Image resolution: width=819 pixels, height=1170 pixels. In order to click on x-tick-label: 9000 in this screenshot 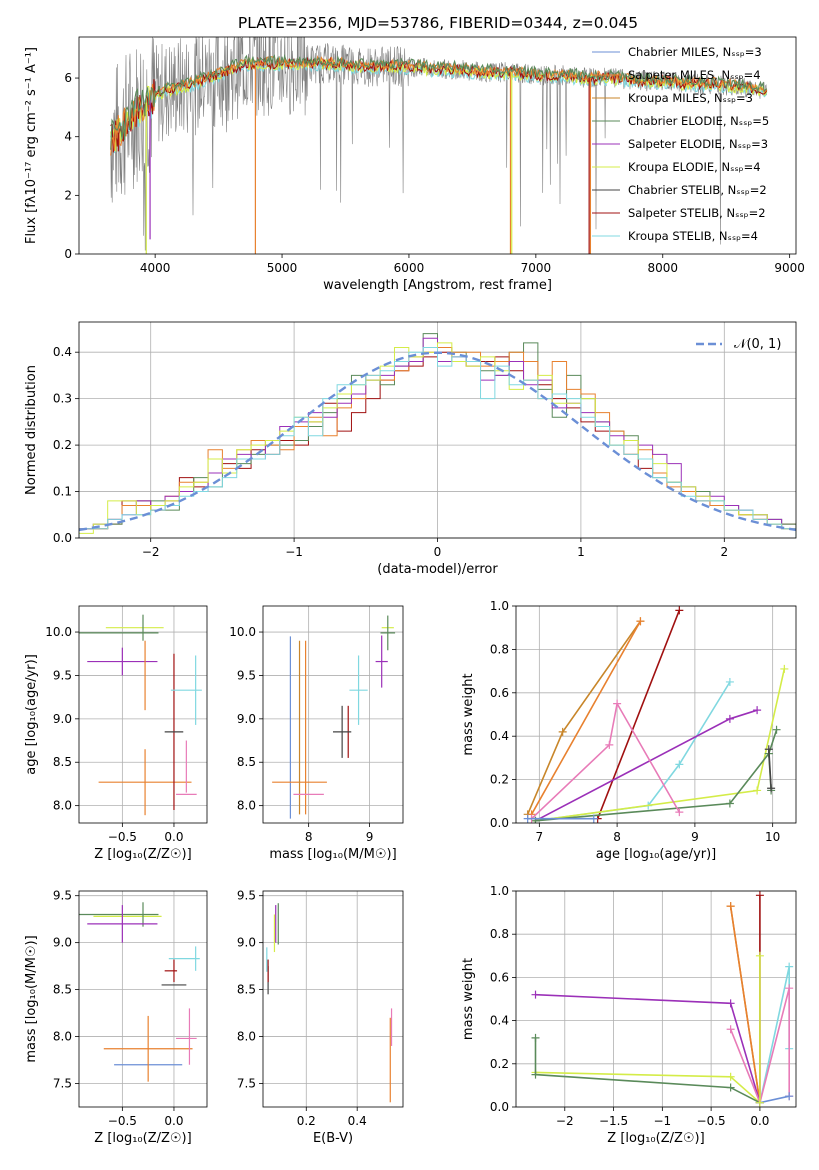, I will do `click(789, 268)`.